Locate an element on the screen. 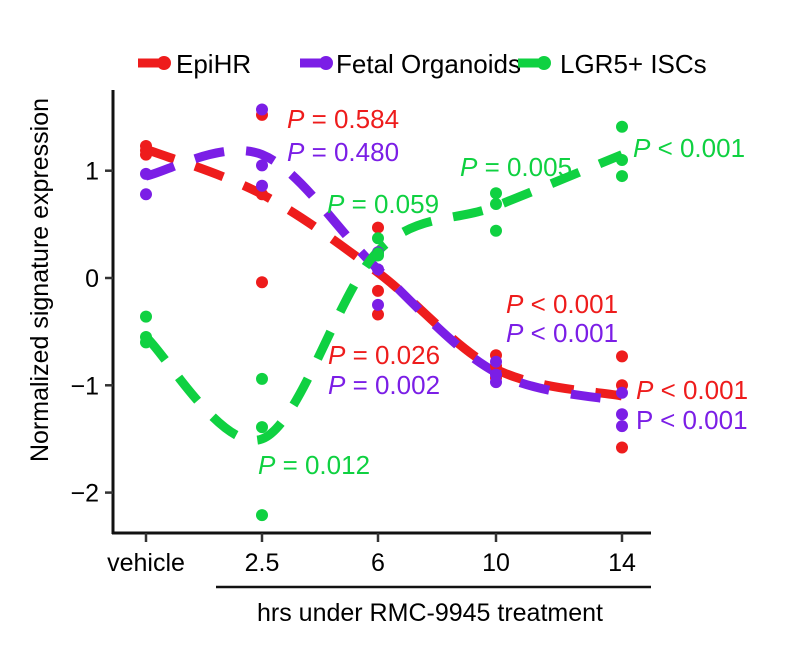 This screenshot has width=796, height=652. p-value-text: = 0.584 is located at coordinates (351, 119).